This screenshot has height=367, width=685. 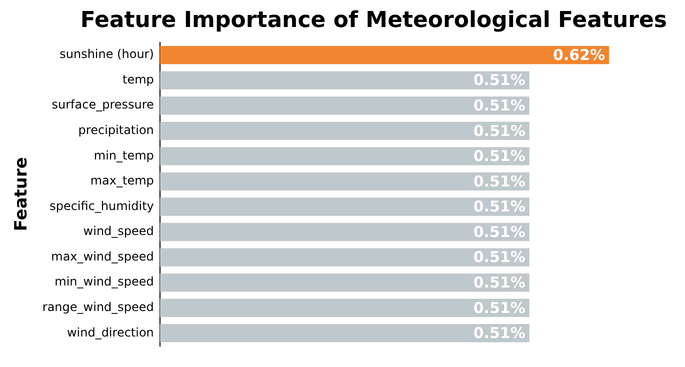 I want to click on y-tick-label: temp, so click(x=138, y=79).